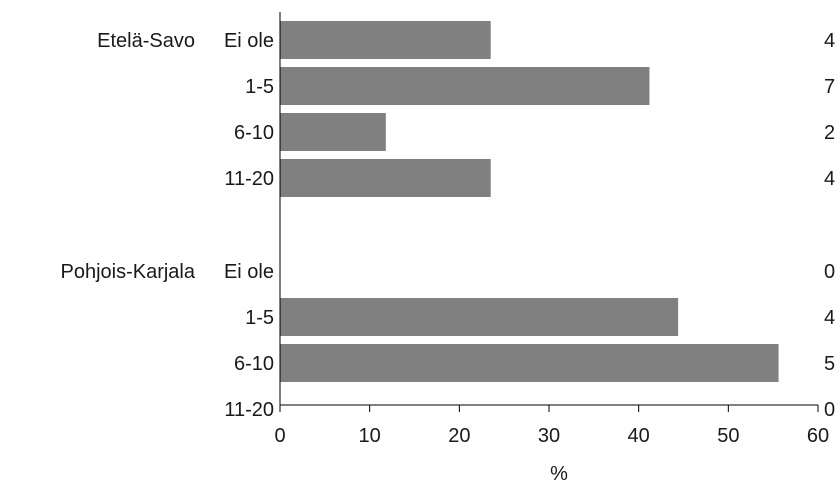  What do you see at coordinates (146, 41) in the screenshot?
I see `group-label: Etelä-Savo` at bounding box center [146, 41].